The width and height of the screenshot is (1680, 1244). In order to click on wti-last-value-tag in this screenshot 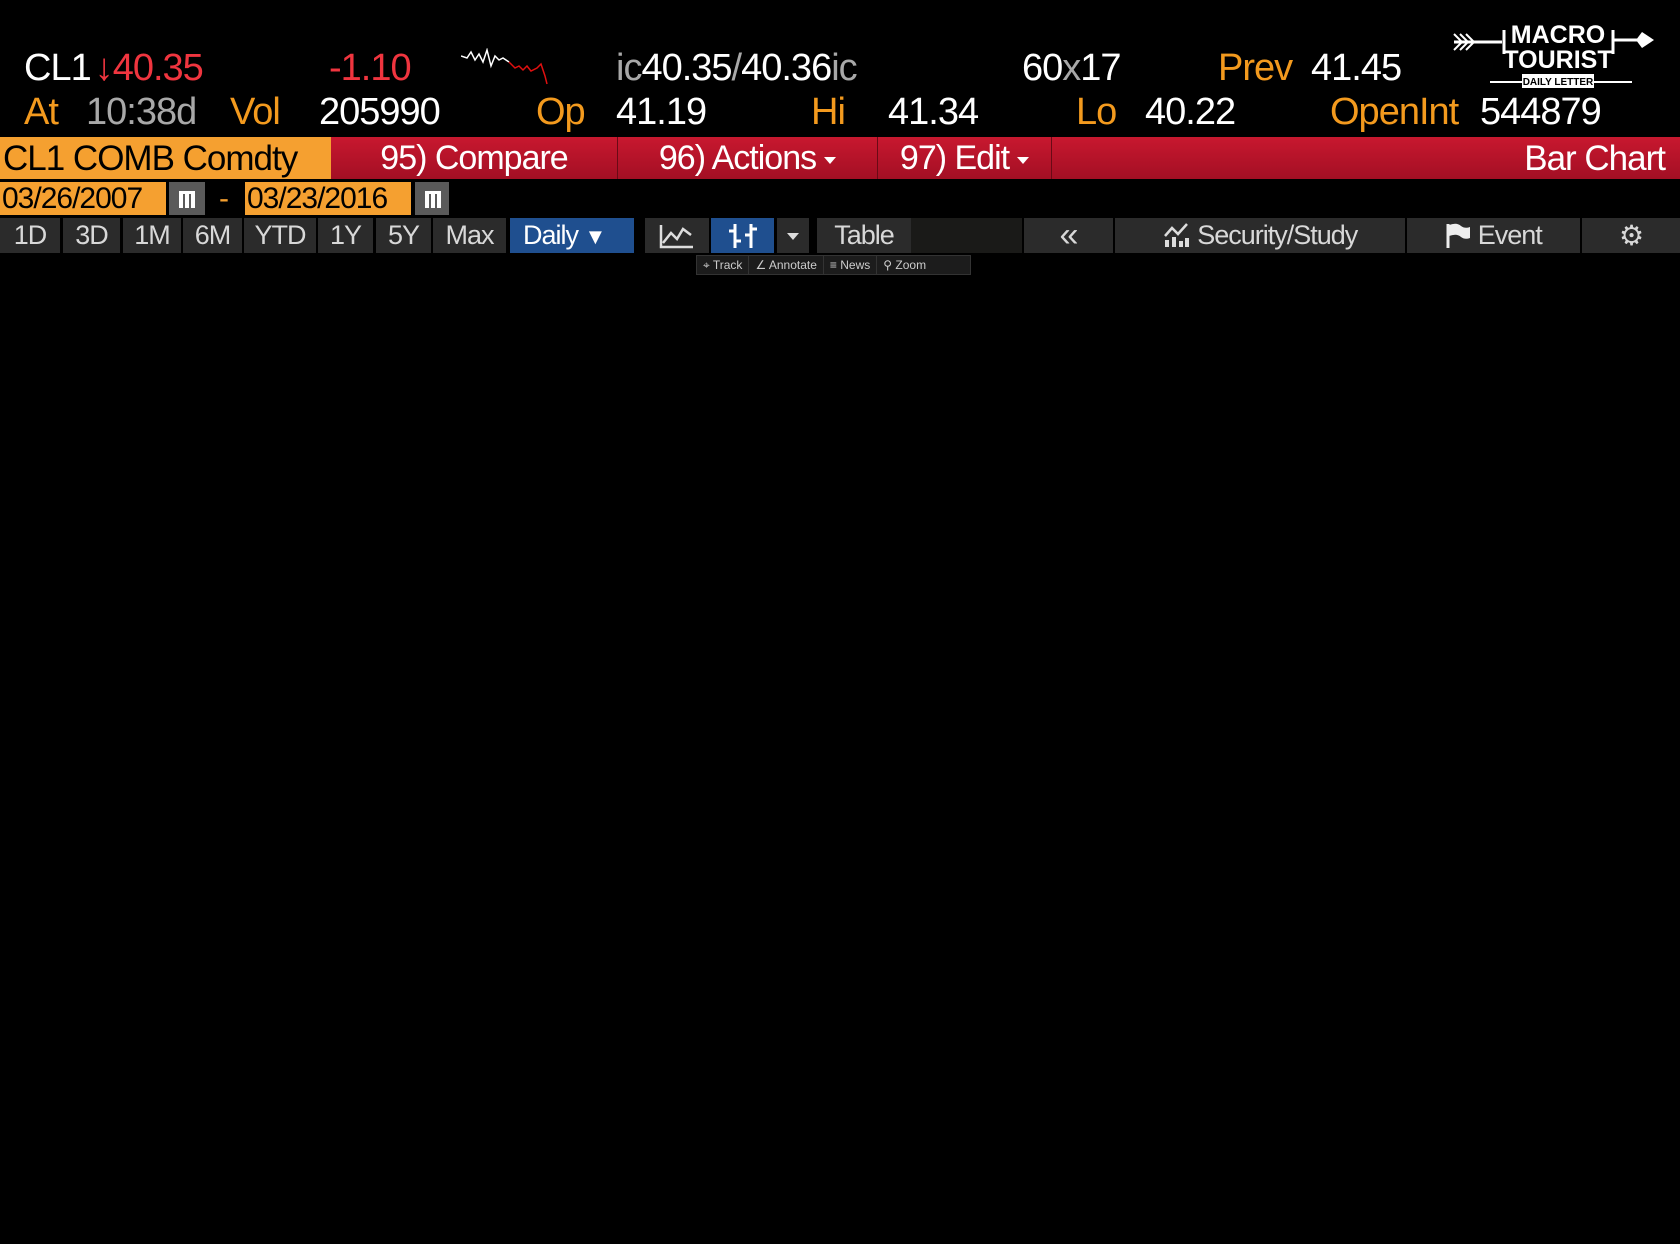, I will do `click(1659, 958)`.